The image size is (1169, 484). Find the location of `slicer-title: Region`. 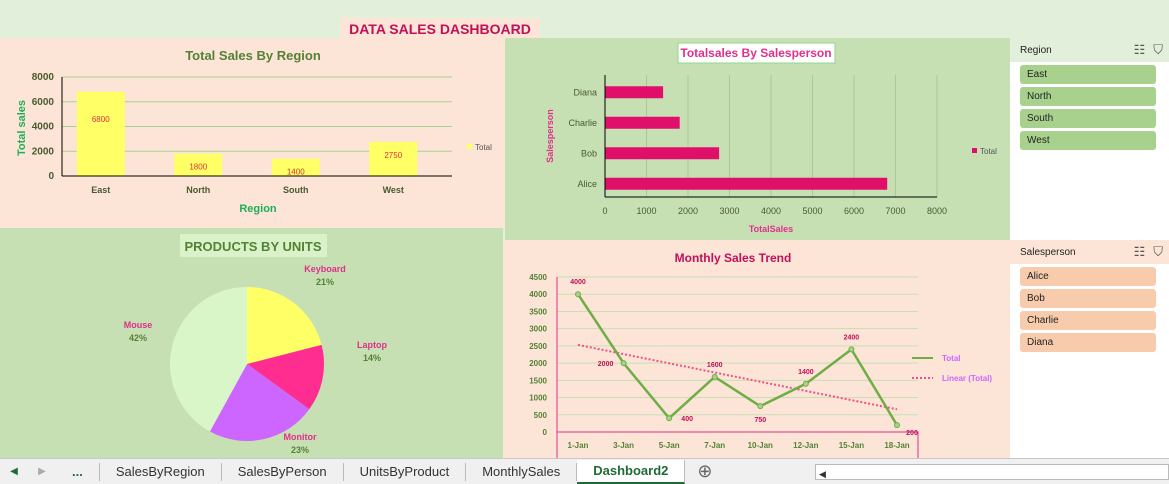

slicer-title: Region is located at coordinates (1036, 50).